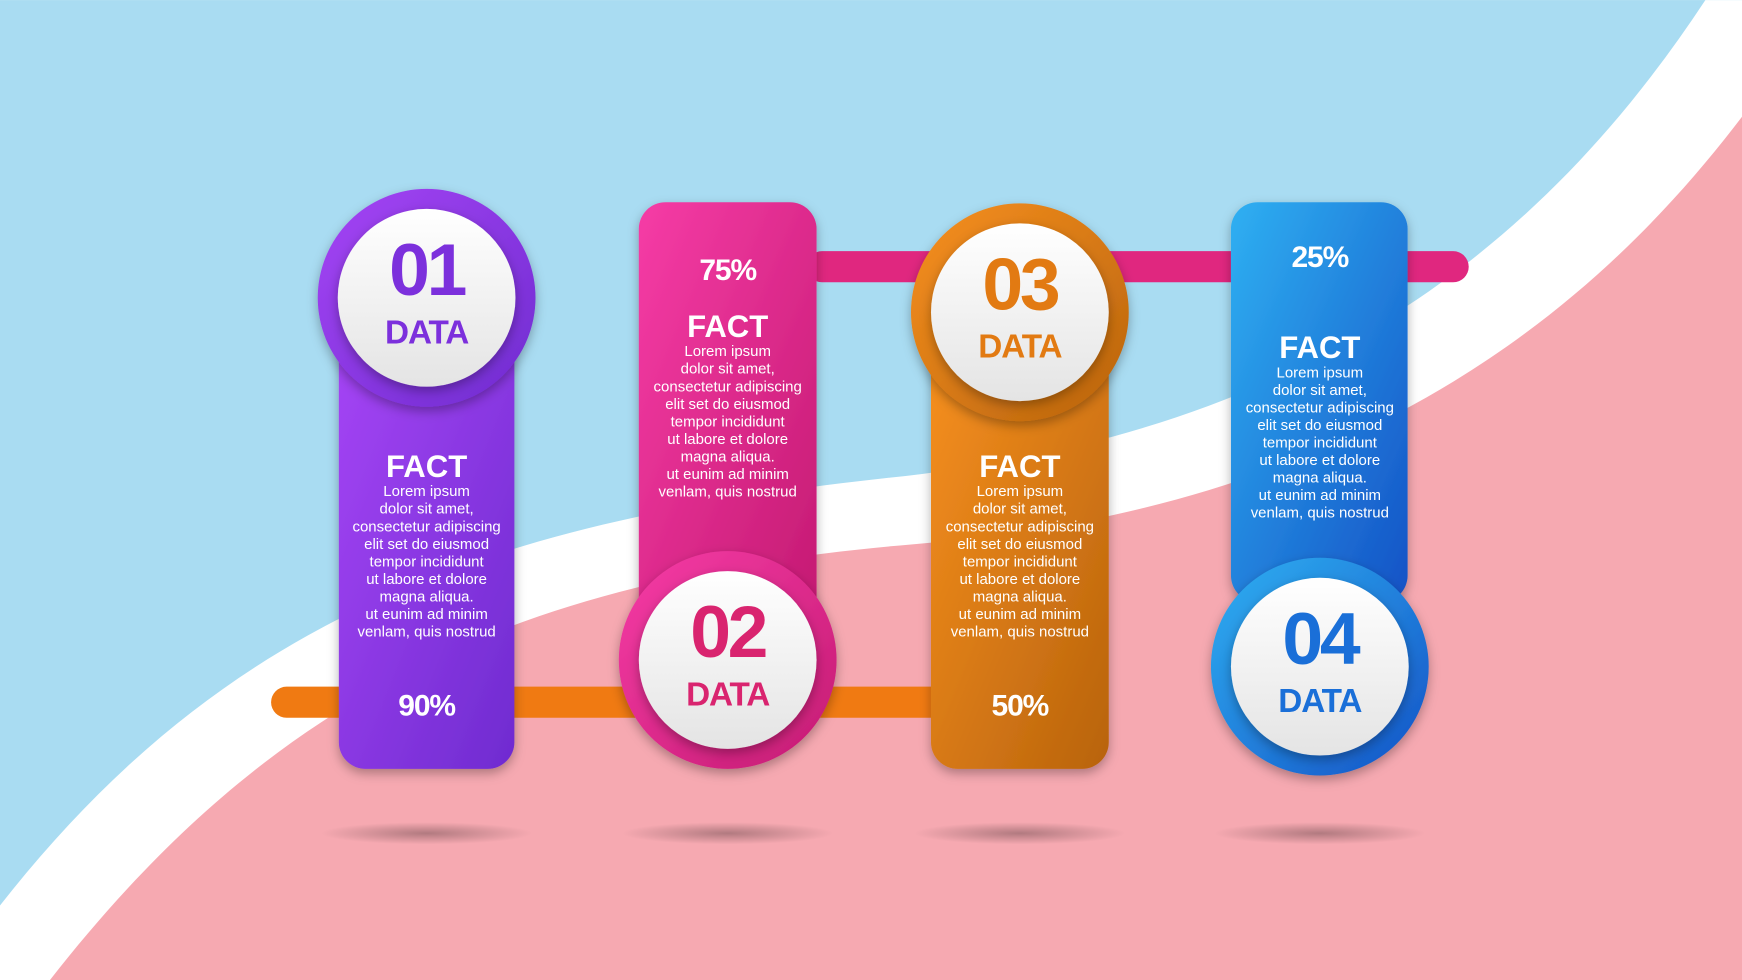 This screenshot has height=980, width=1742. Describe the element at coordinates (426, 706) in the screenshot. I see `percent: 90%` at that location.